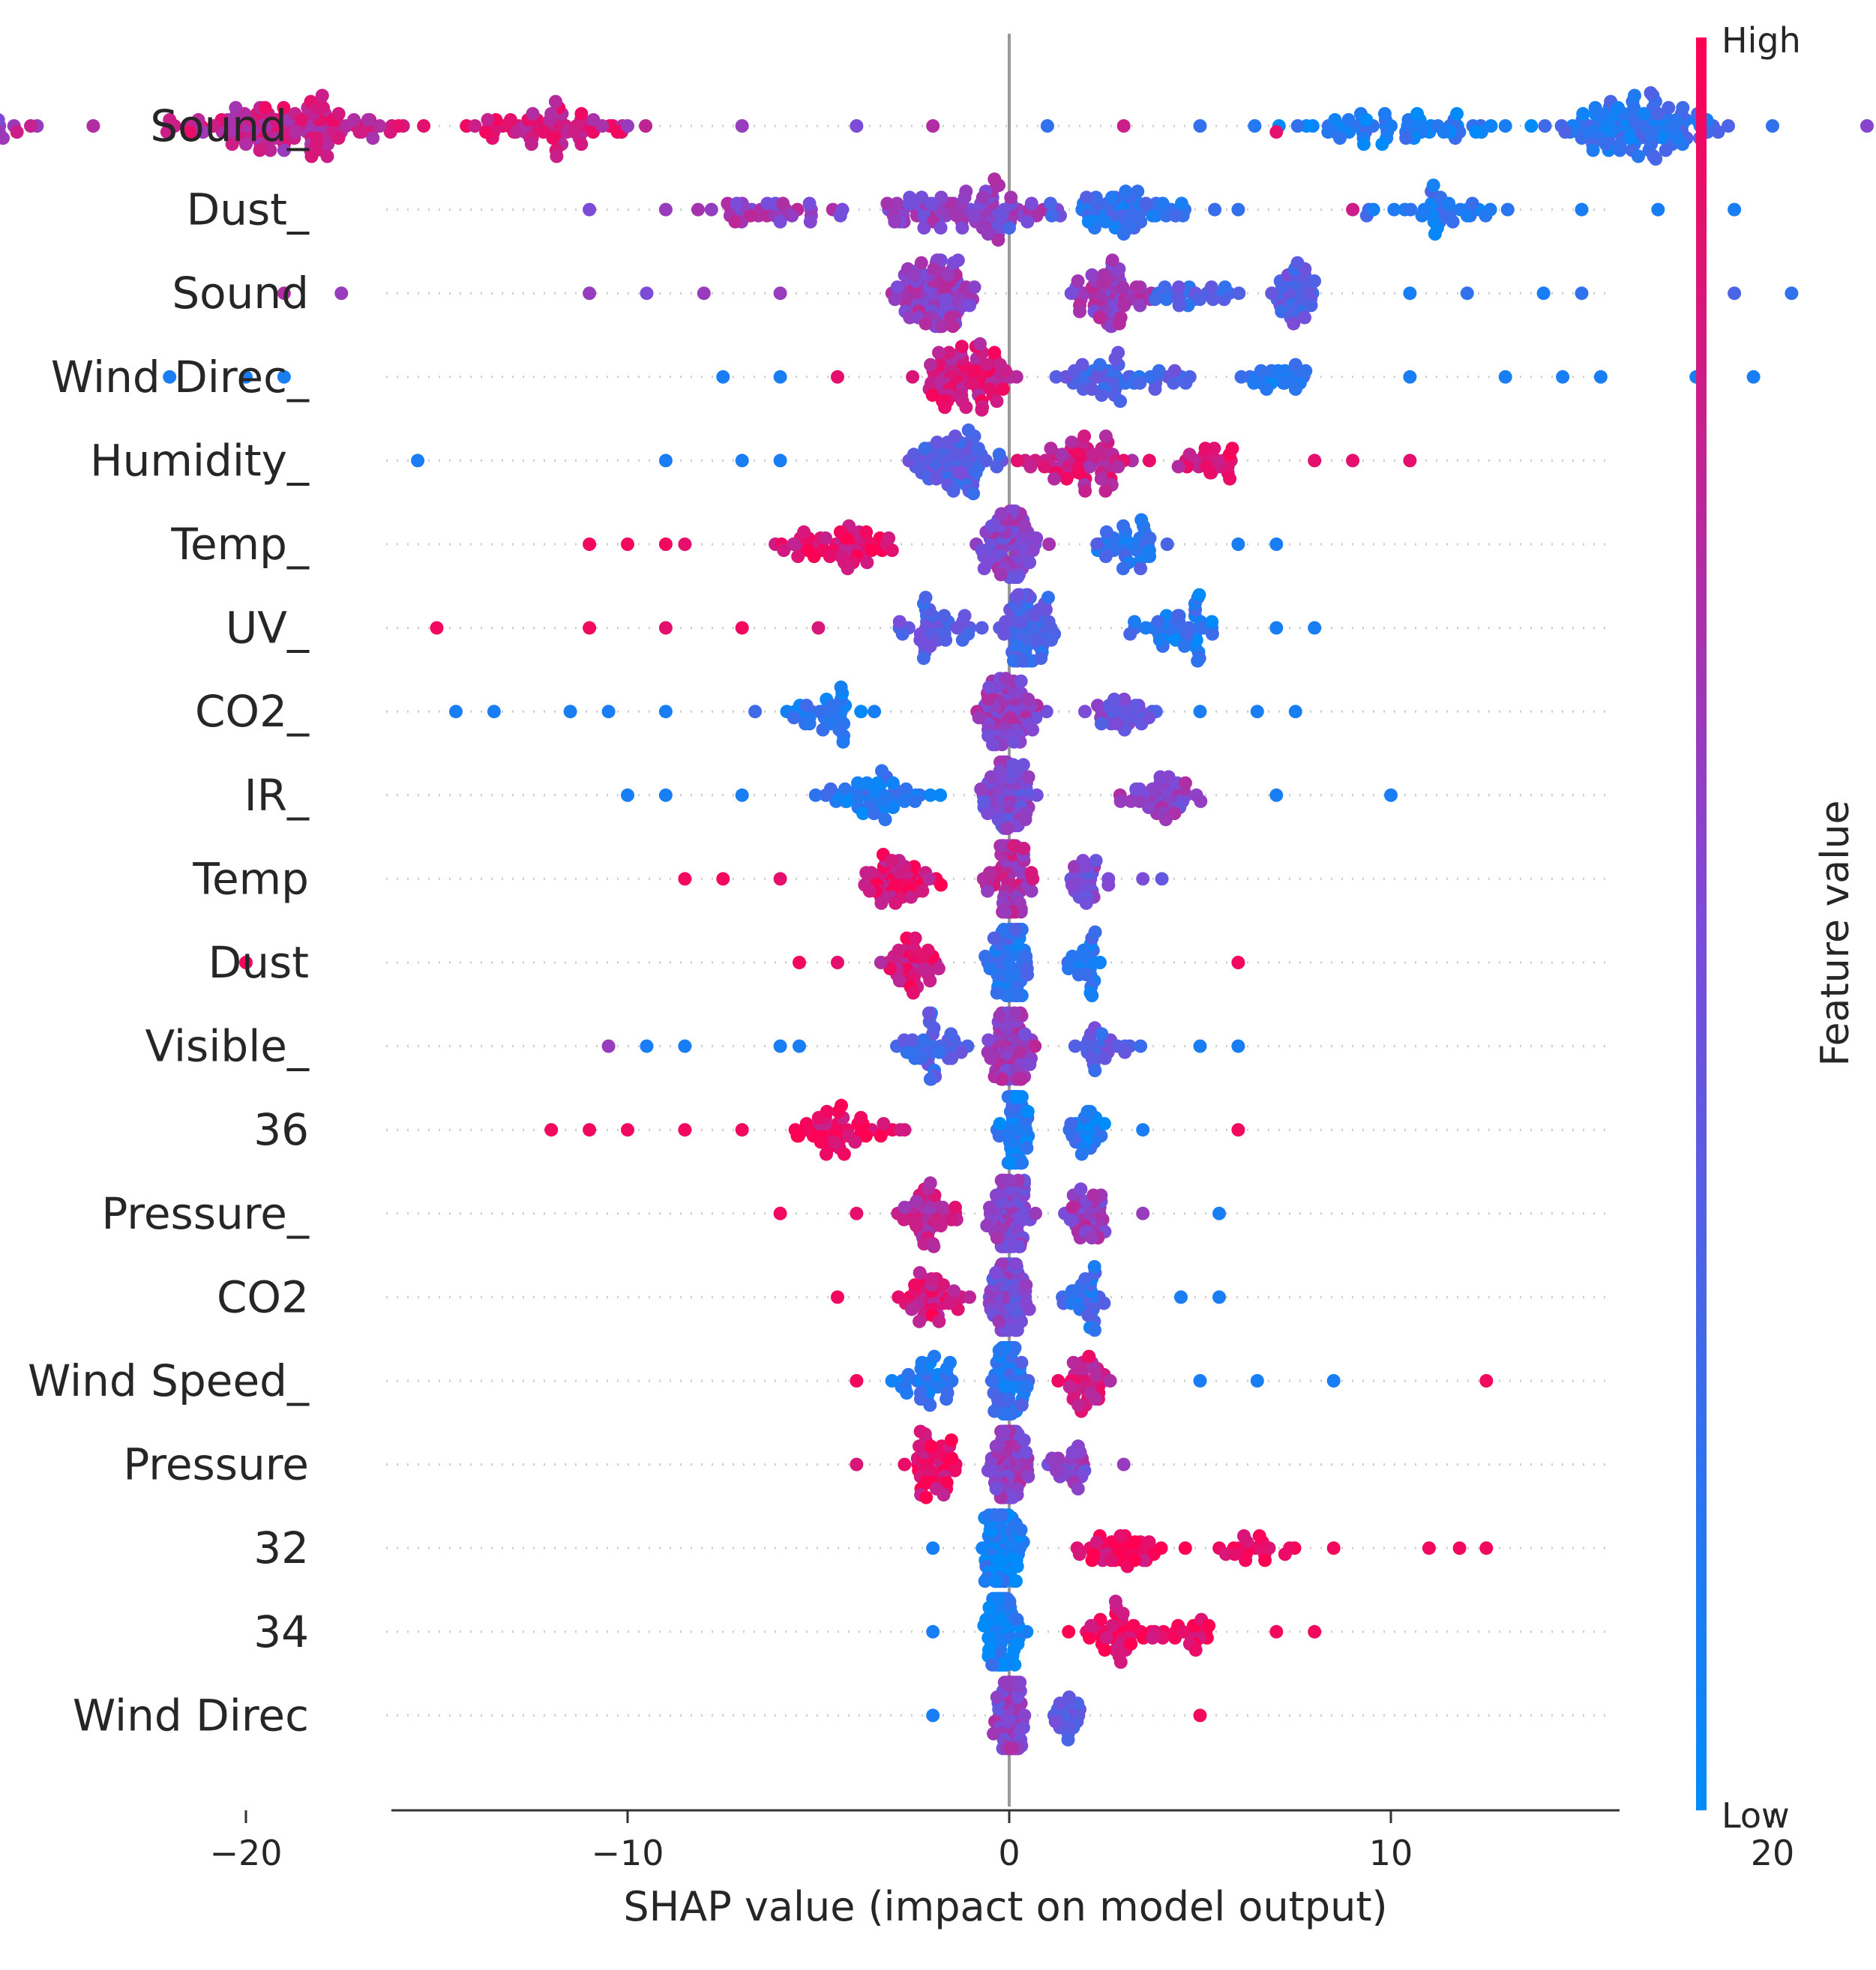 The width and height of the screenshot is (1876, 1970). Describe the element at coordinates (1756, 1815) in the screenshot. I see `colorbar-low-label: Low` at that location.